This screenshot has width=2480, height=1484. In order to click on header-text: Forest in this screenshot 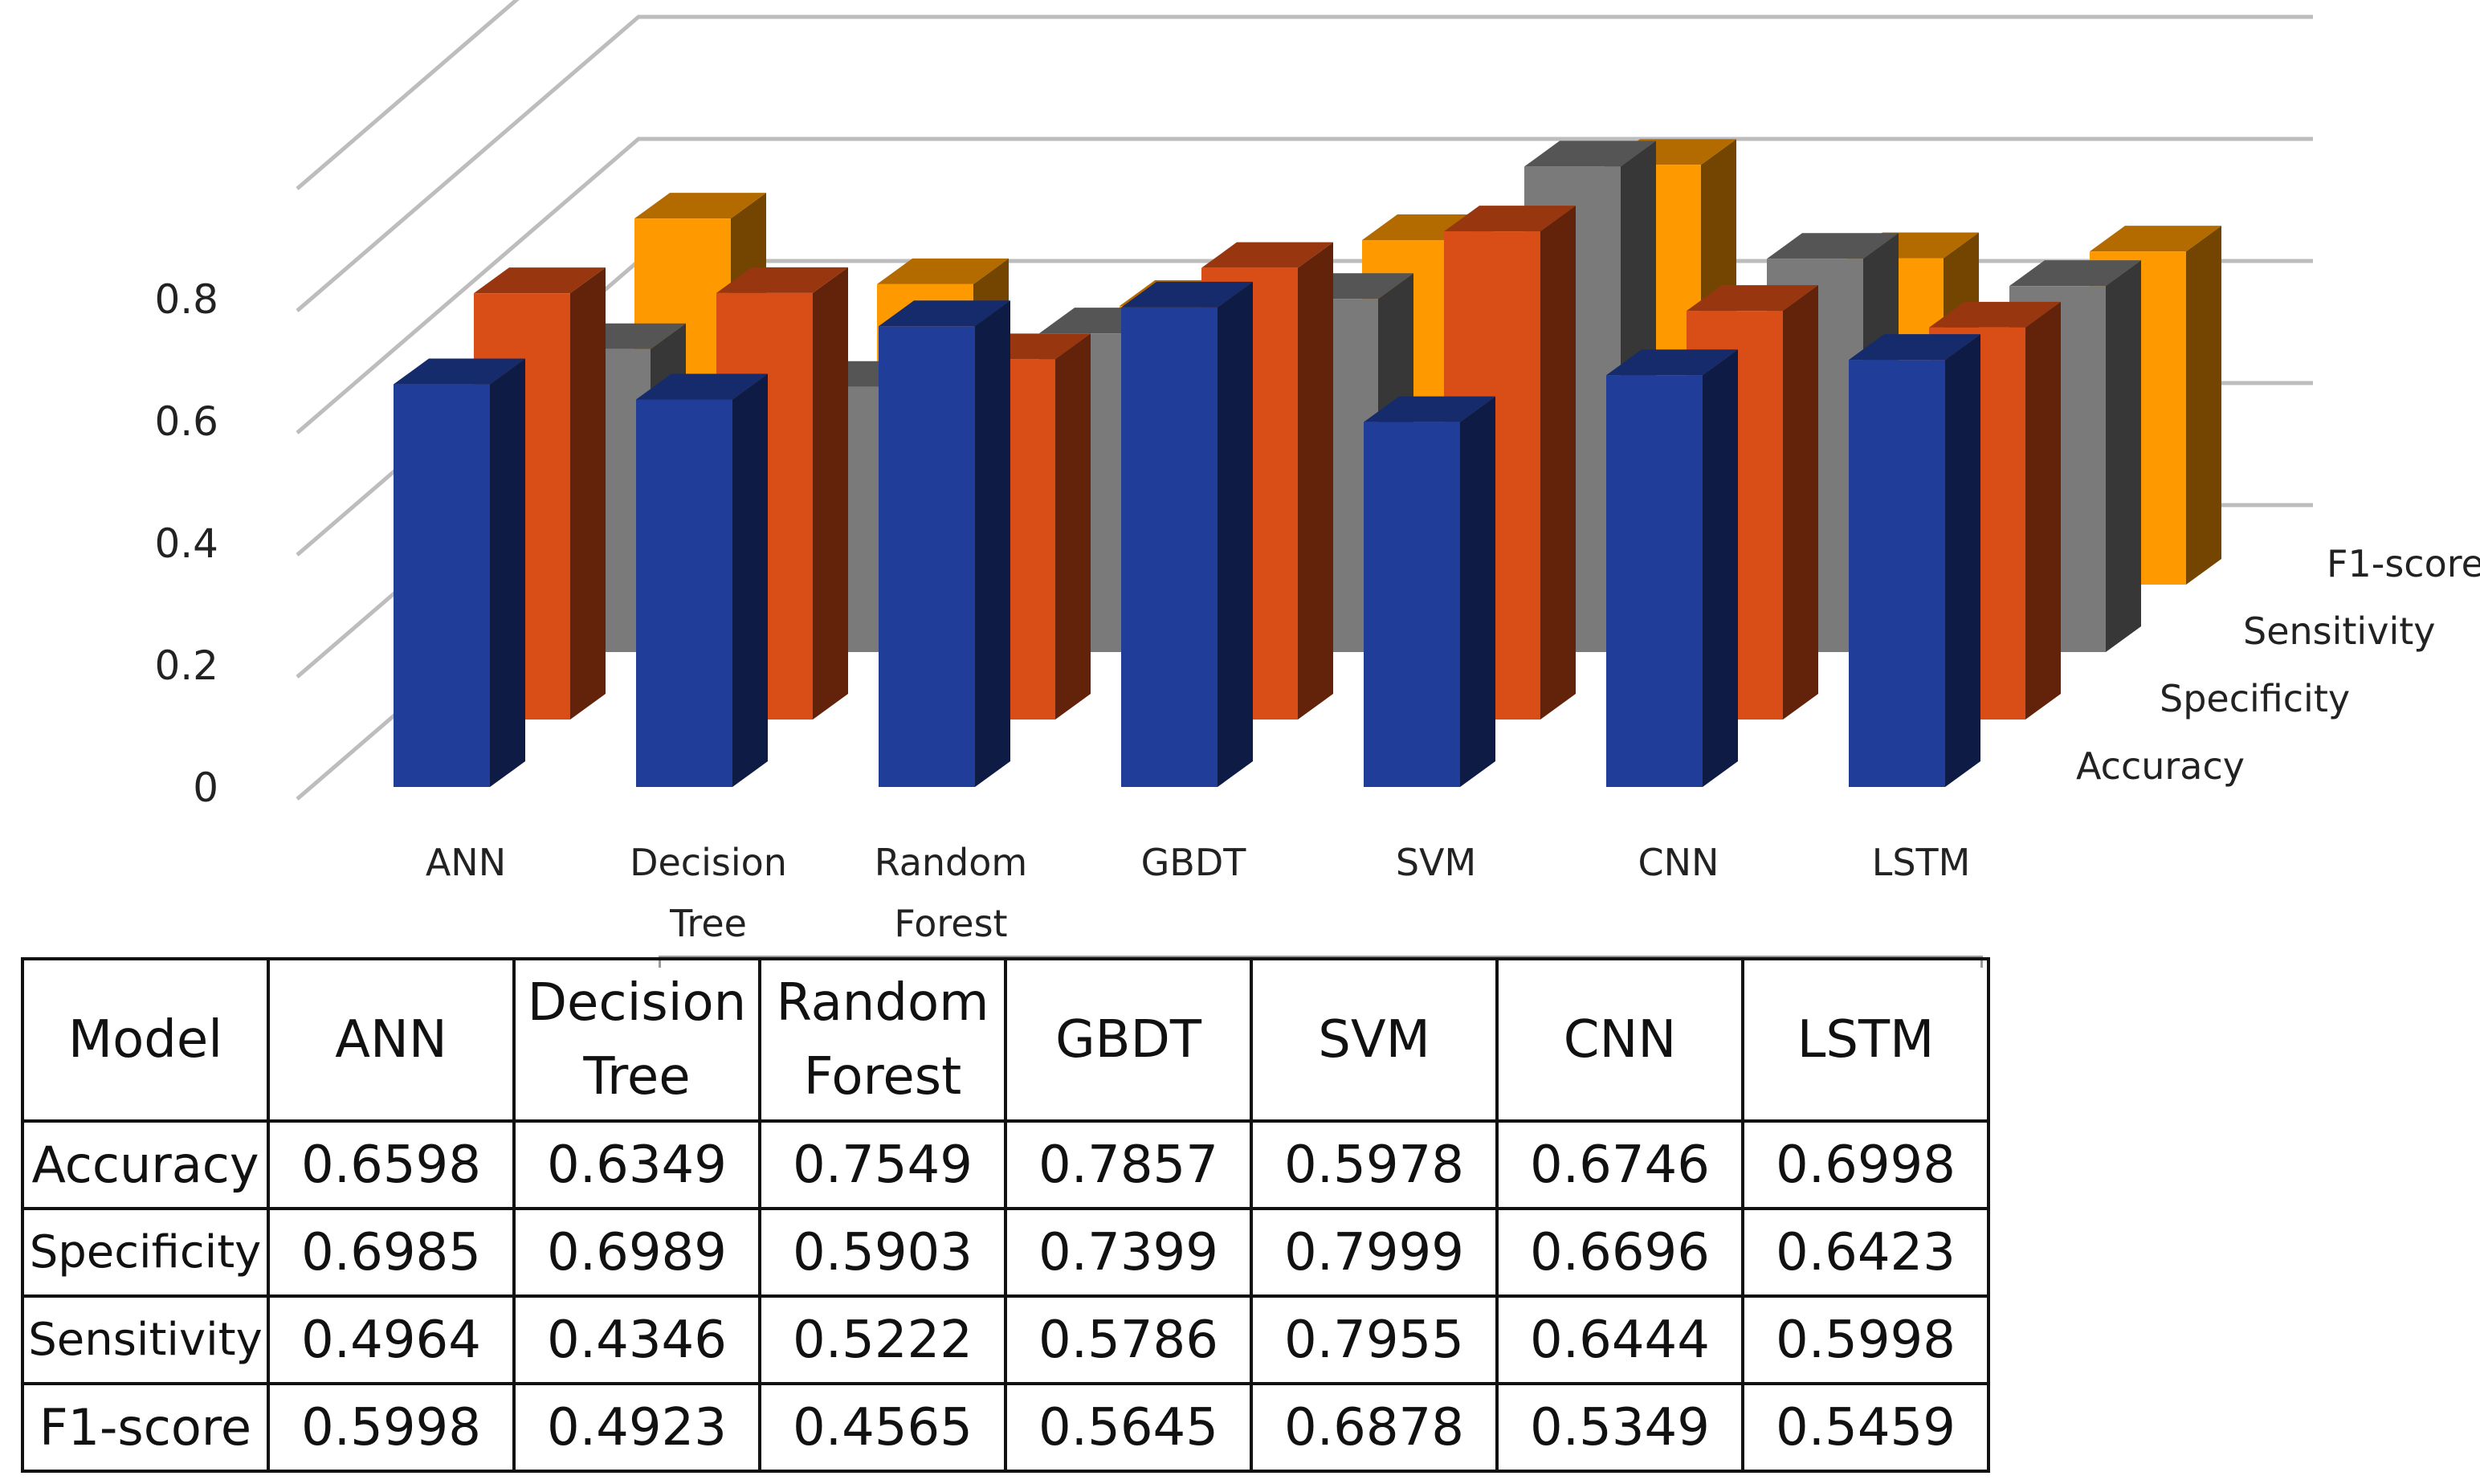, I will do `click(882, 1077)`.